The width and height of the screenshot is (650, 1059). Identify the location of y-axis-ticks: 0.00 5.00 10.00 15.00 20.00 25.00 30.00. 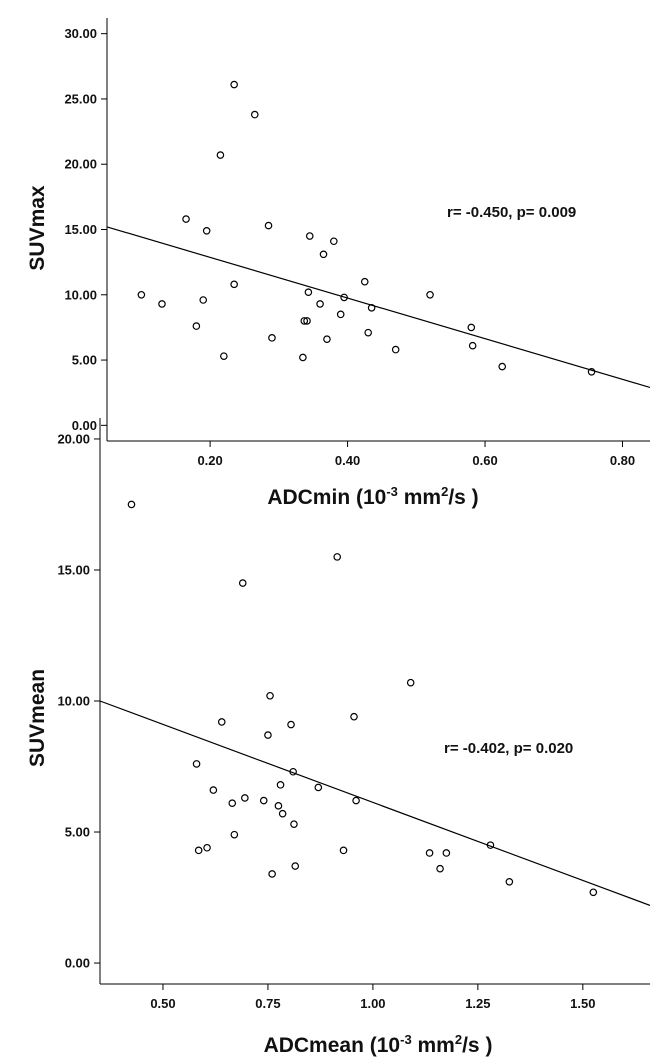
(85, 229).